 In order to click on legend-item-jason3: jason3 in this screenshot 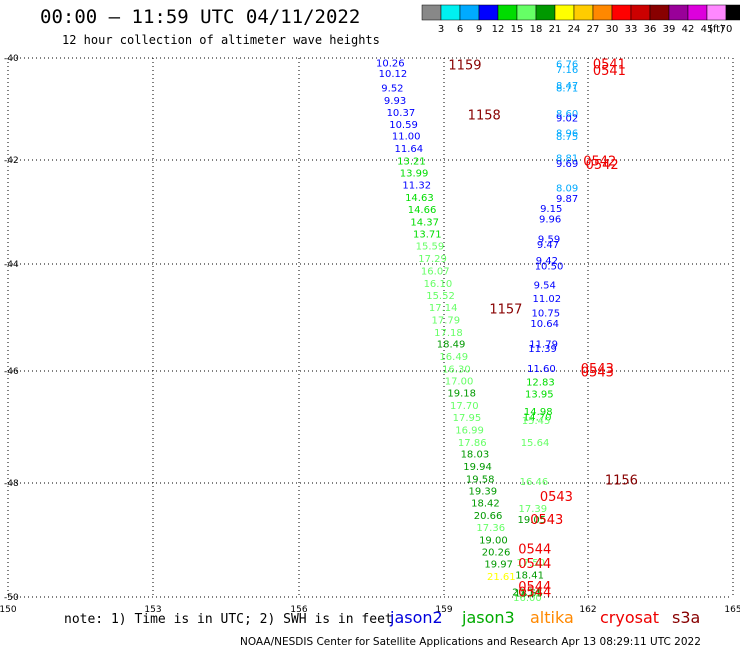, I will do `click(488, 617)`.